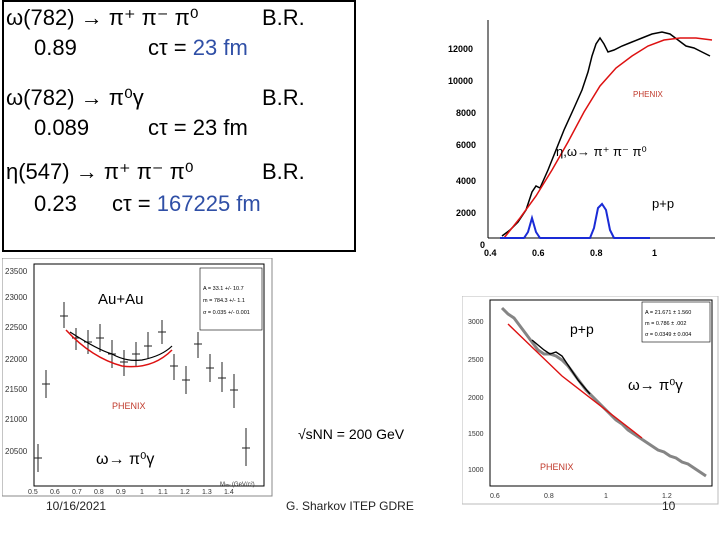 This screenshot has width=720, height=540. Describe the element at coordinates (581, 496) in the screenshot. I see `bottom-right-xaxis: 0.6 0.8 1 1.2` at that location.